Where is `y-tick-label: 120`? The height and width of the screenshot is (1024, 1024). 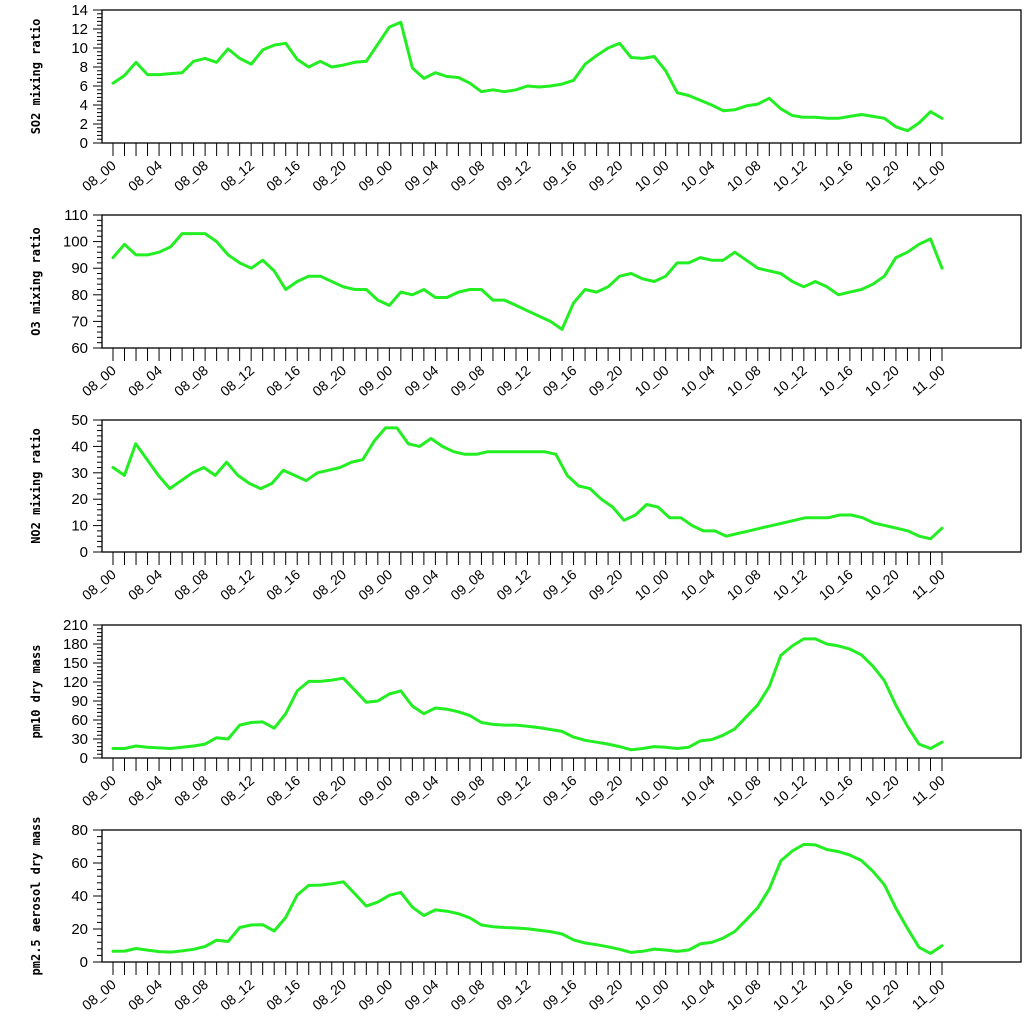 y-tick-label: 120 is located at coordinates (75, 682).